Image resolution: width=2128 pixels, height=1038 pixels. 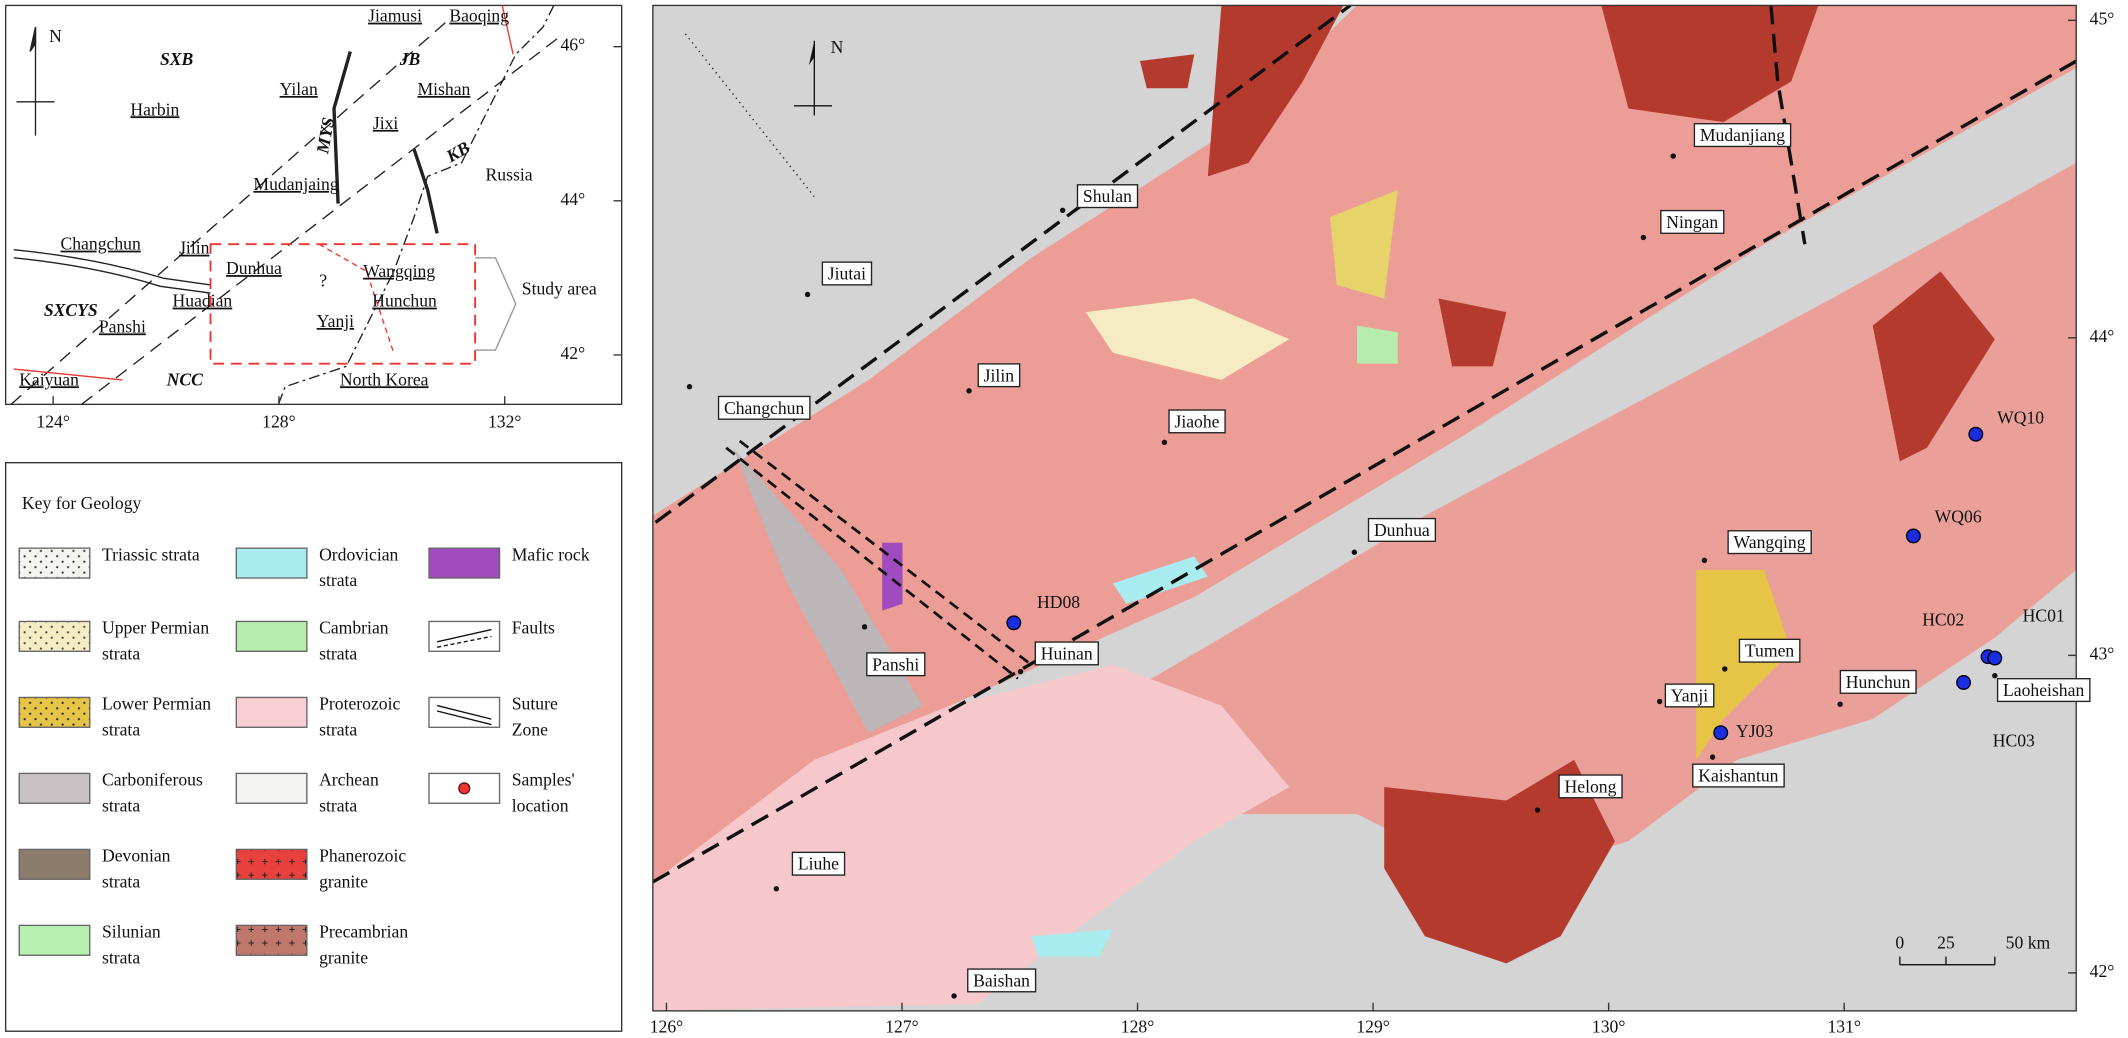 I want to click on place-label: Huinan, so click(x=1067, y=653).